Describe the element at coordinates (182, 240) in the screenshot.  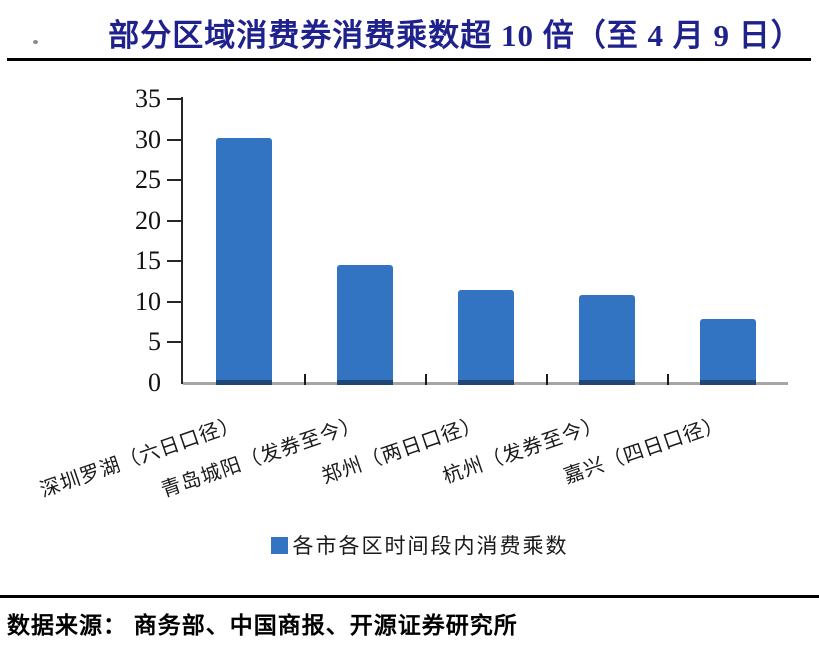
I see `y-axis-line` at that location.